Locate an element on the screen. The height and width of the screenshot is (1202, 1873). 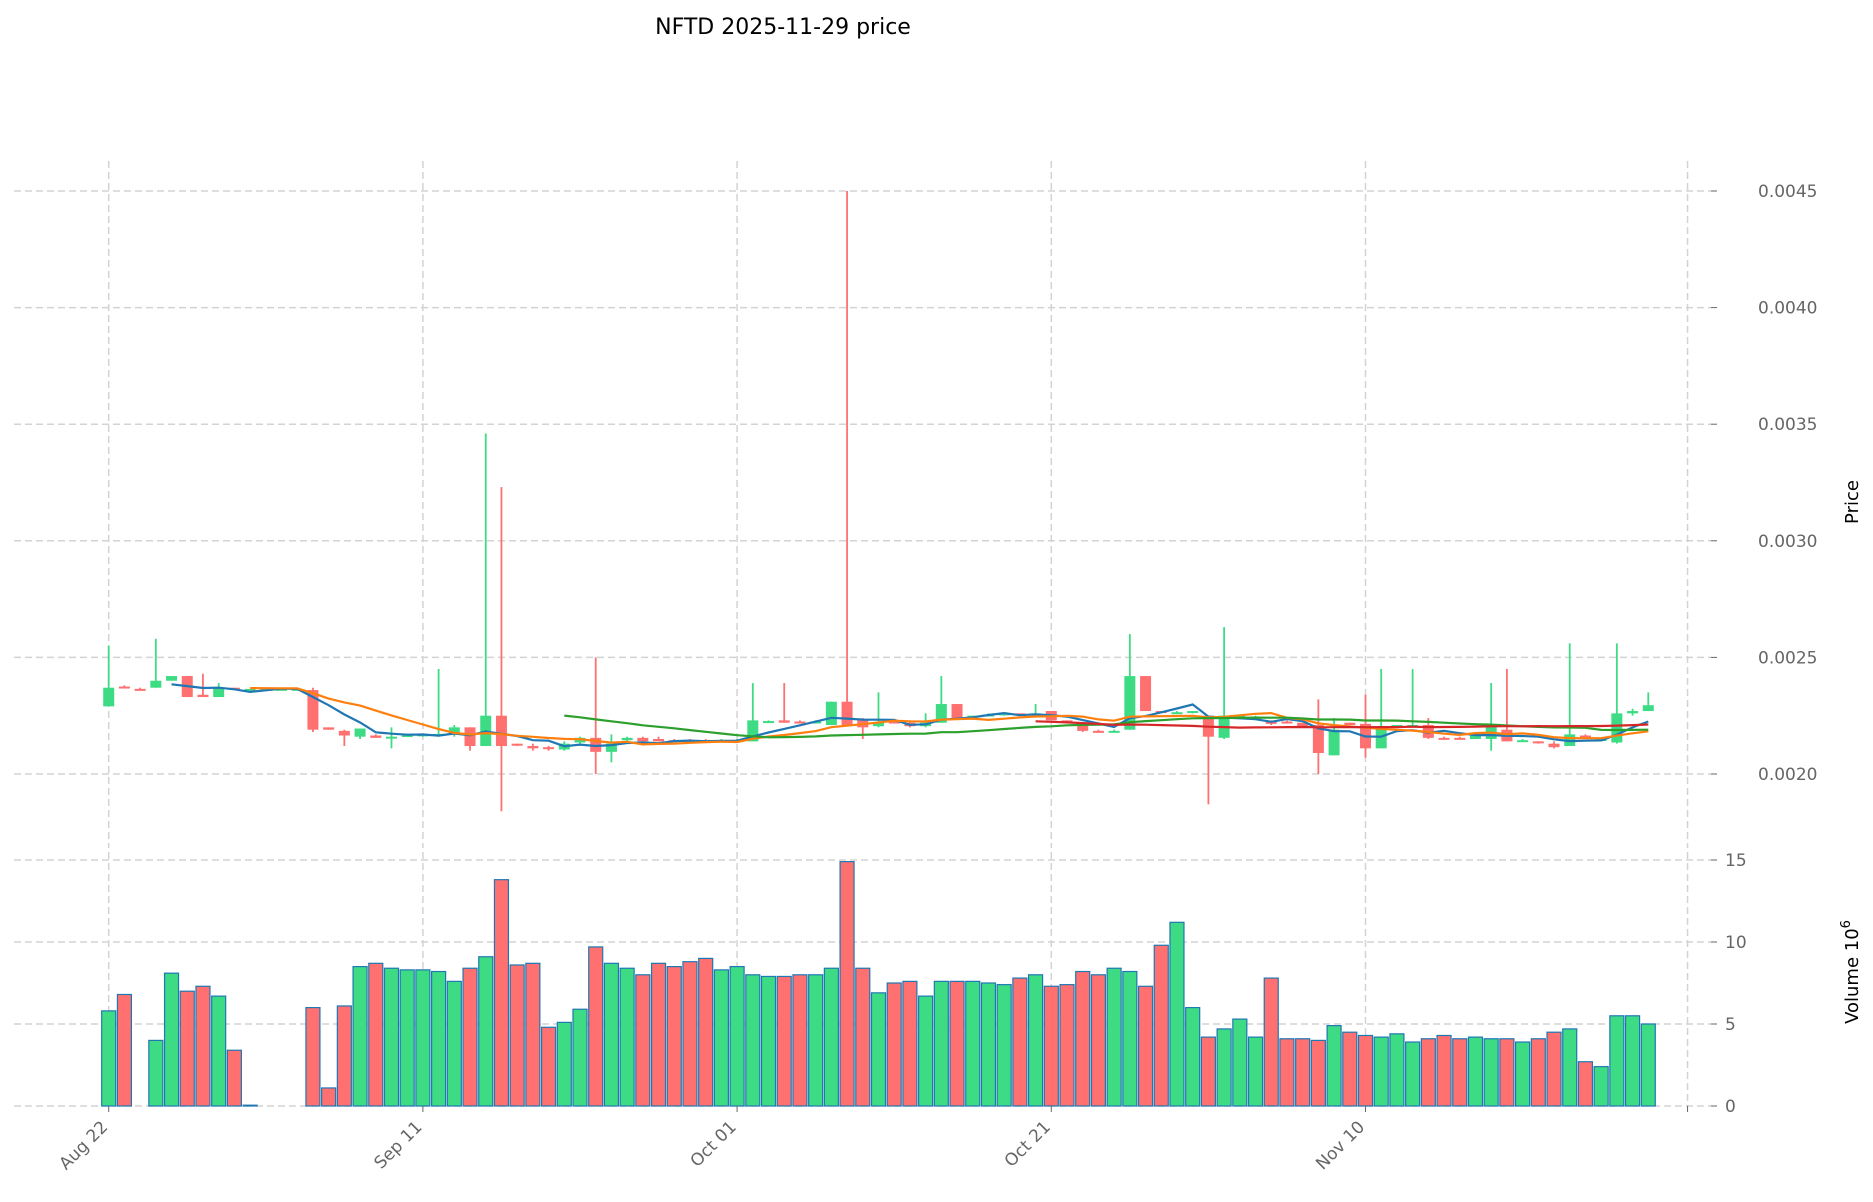
price-tick-label: 0.0045 is located at coordinates (1787, 192).